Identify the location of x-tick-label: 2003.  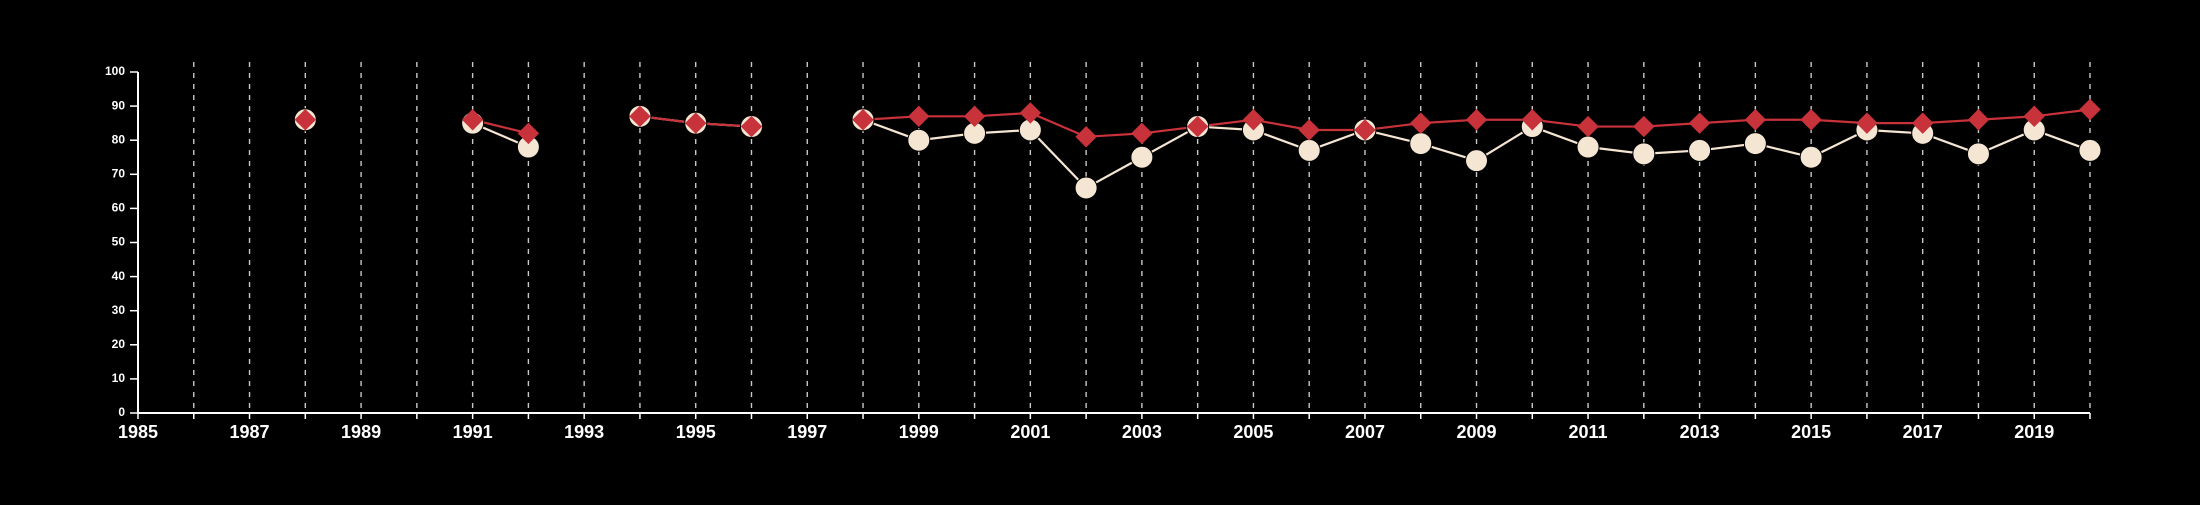
(1142, 432).